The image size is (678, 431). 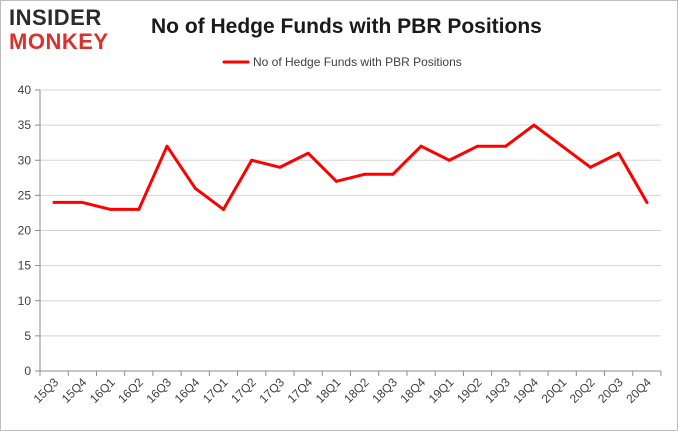 I want to click on x-tick-label: 18Q4, so click(x=413, y=390).